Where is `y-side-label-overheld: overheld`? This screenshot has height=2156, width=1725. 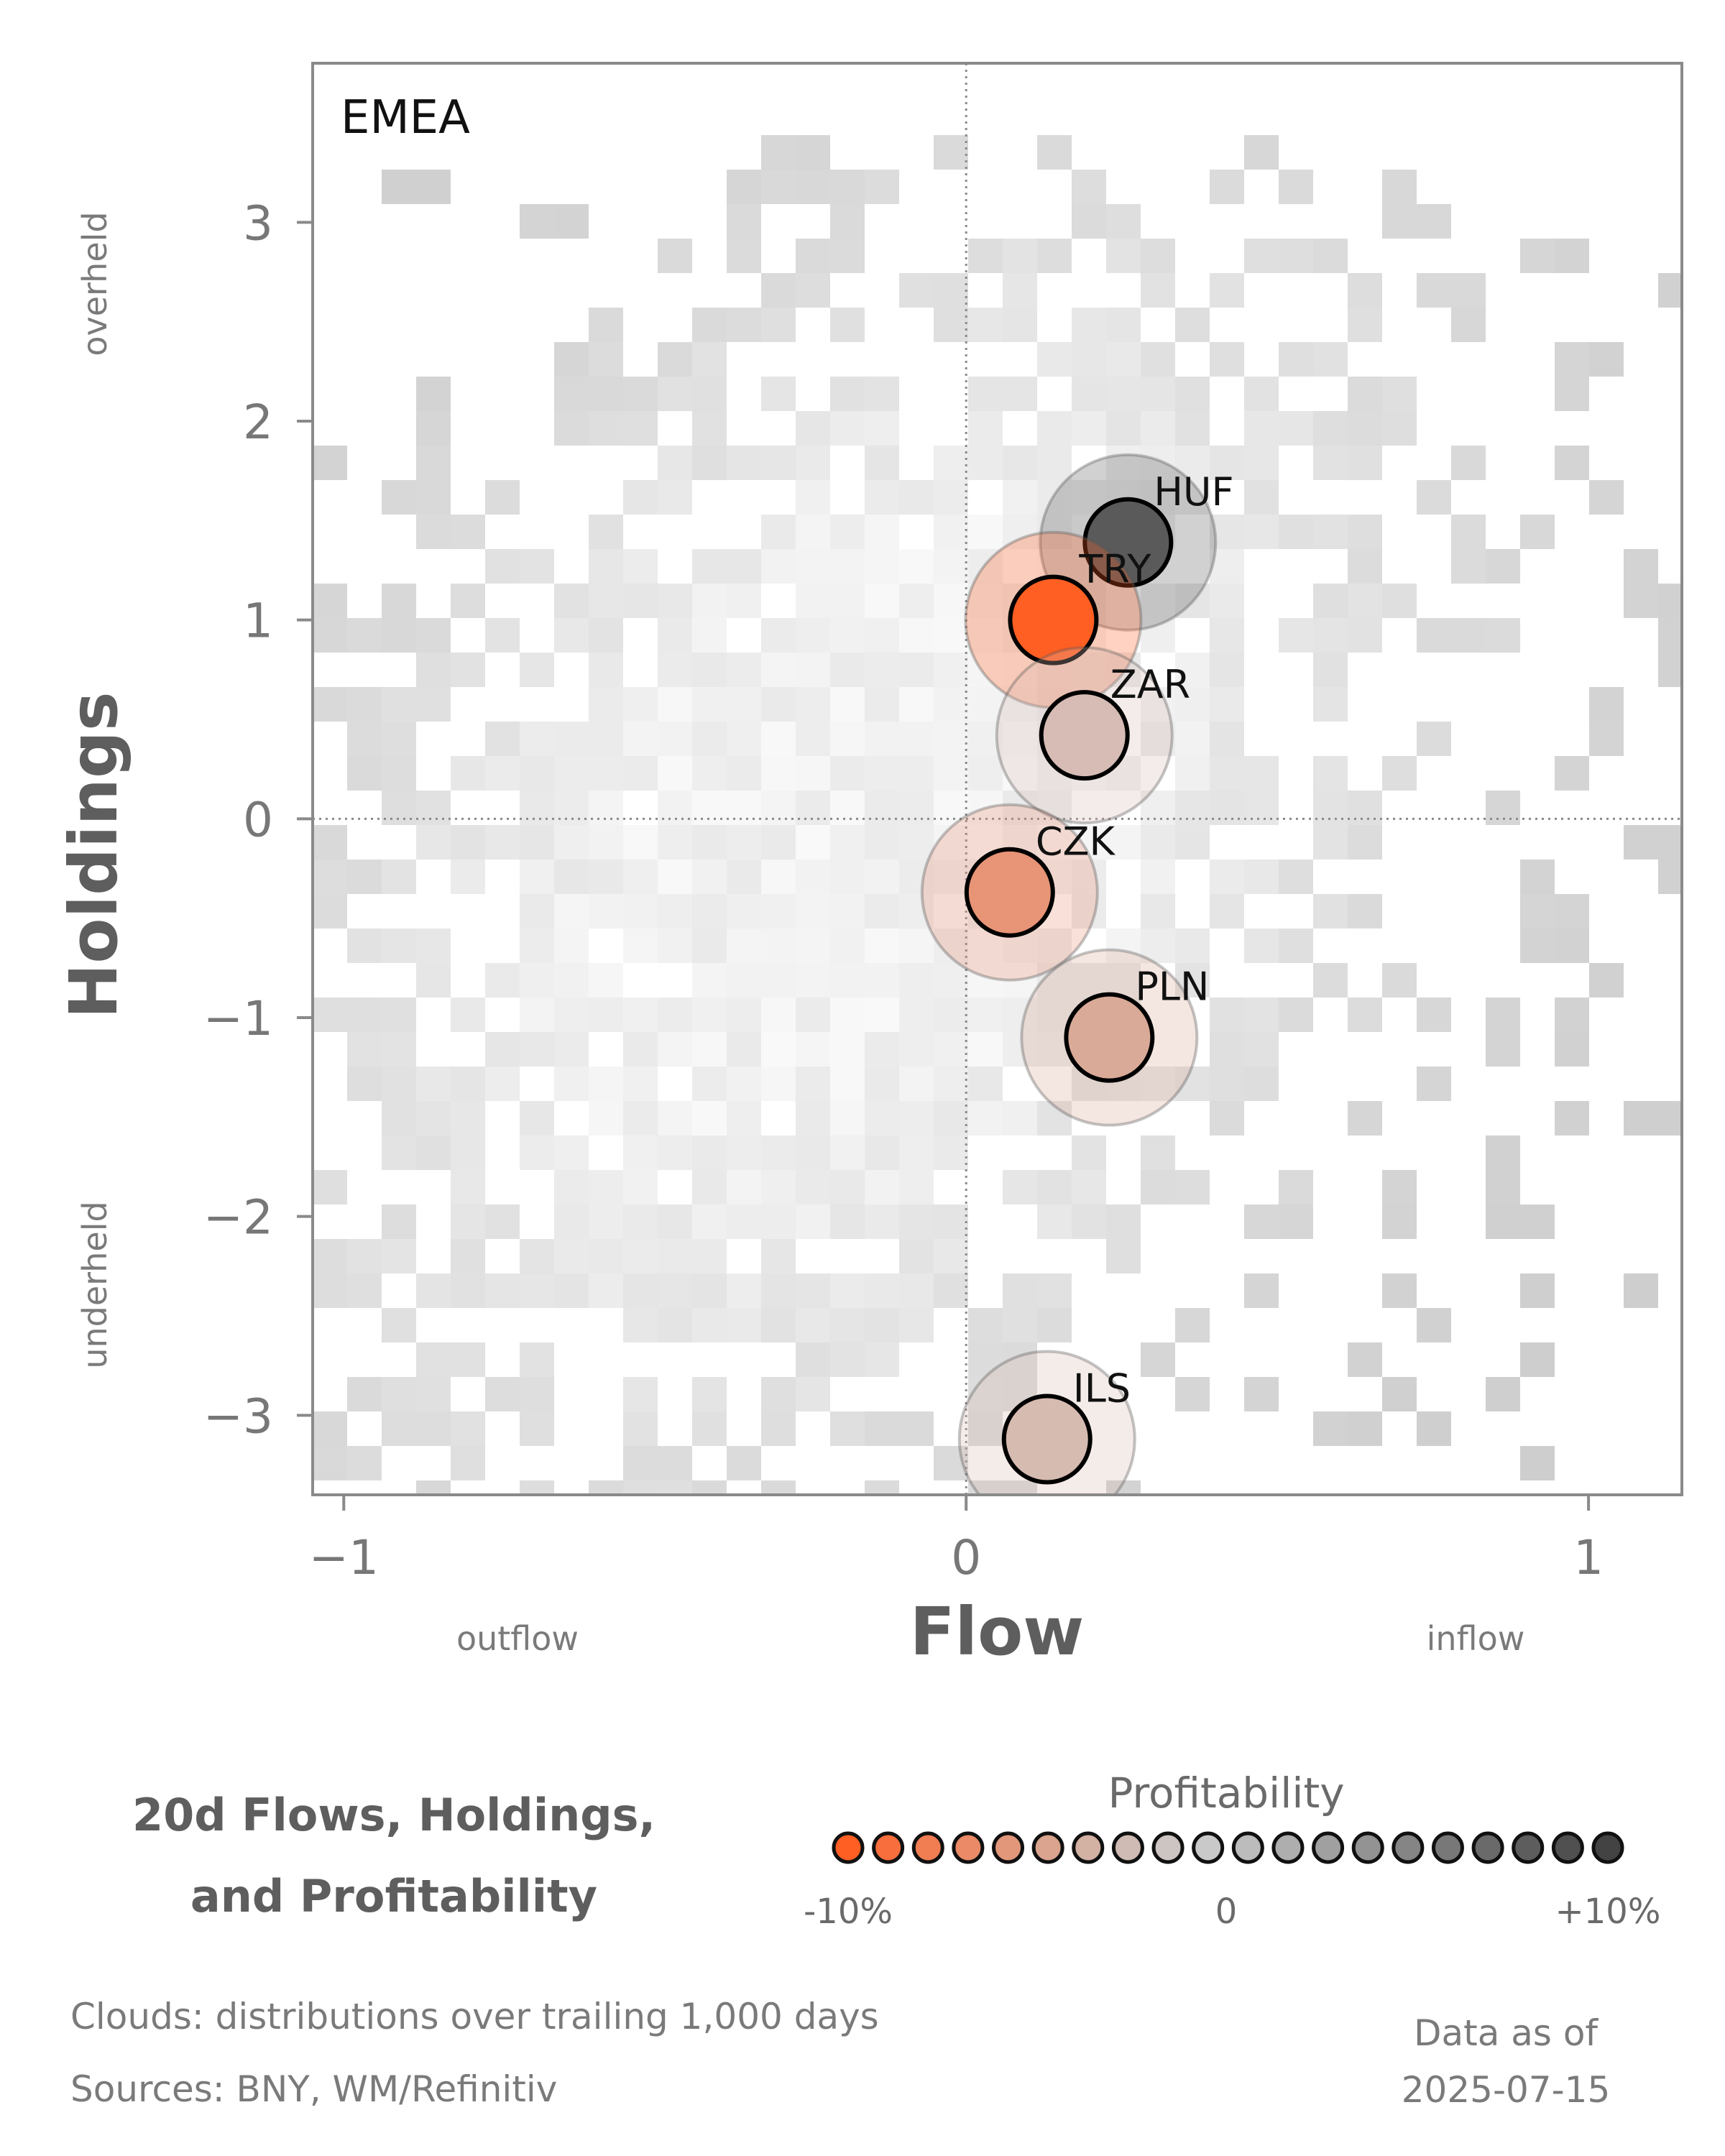 y-side-label-overheld: overheld is located at coordinates (94, 283).